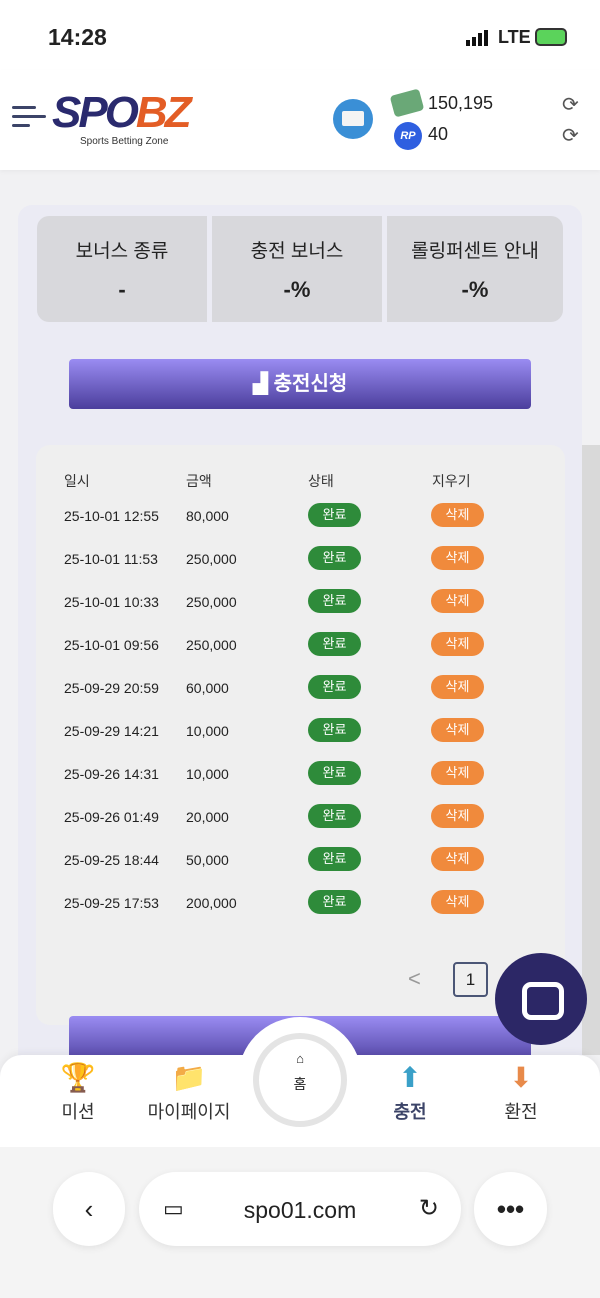 The width and height of the screenshot is (600, 1298). Describe the element at coordinates (300, 653) in the screenshot. I see `table-row: 25-10-01 09:56 250,000 완료 삭제` at that location.